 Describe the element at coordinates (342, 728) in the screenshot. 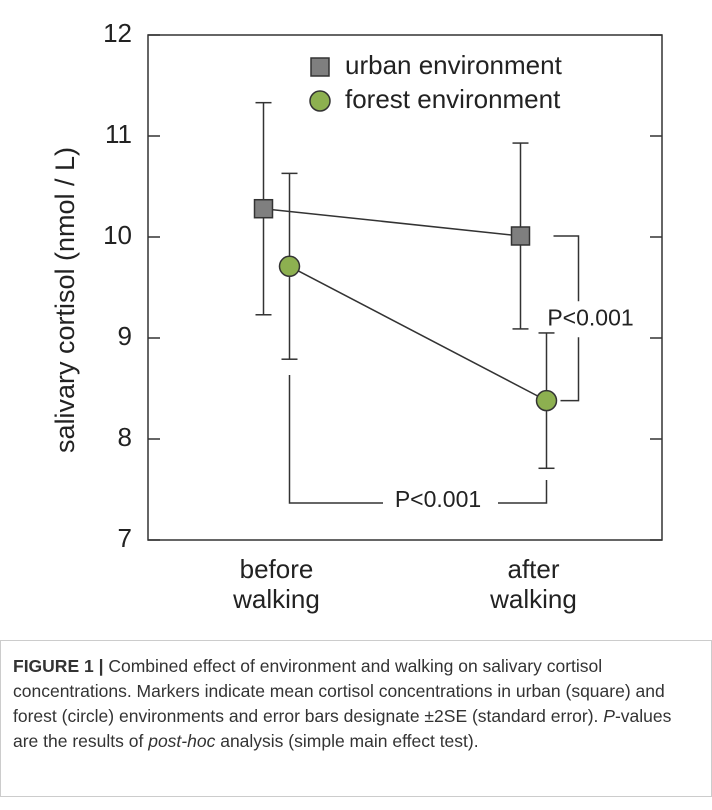

I see `caption-text: -values are the results of` at that location.